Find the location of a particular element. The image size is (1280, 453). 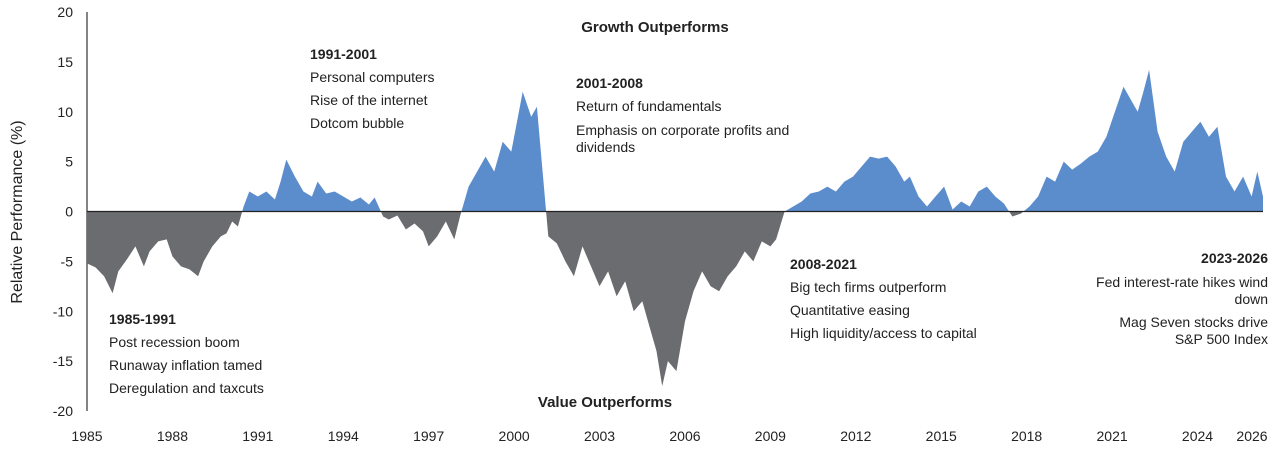

annotation-title: 1991-2001 is located at coordinates (343, 54).